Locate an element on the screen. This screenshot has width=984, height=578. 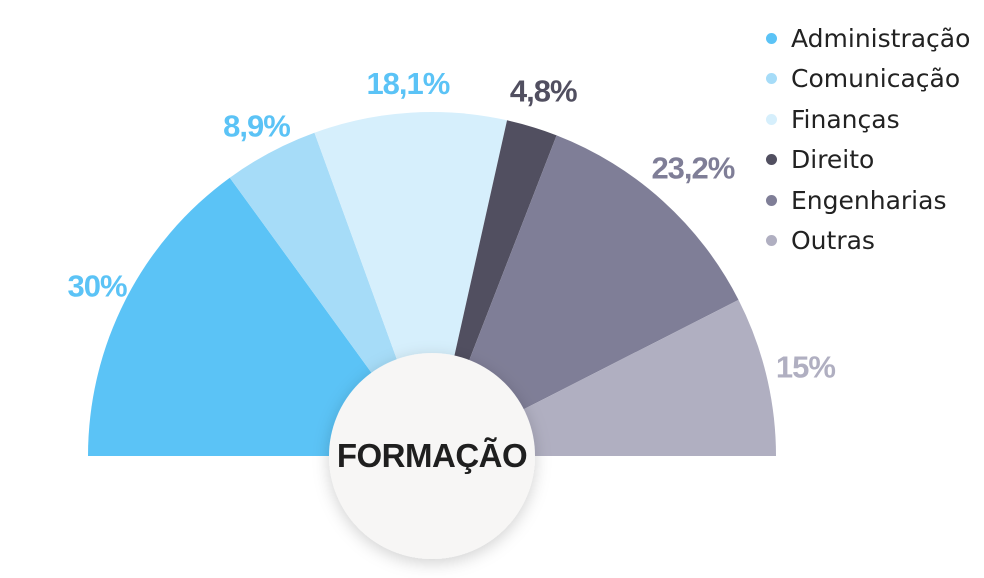
legend-item-engenharias: Engenharias is located at coordinates (867, 200).